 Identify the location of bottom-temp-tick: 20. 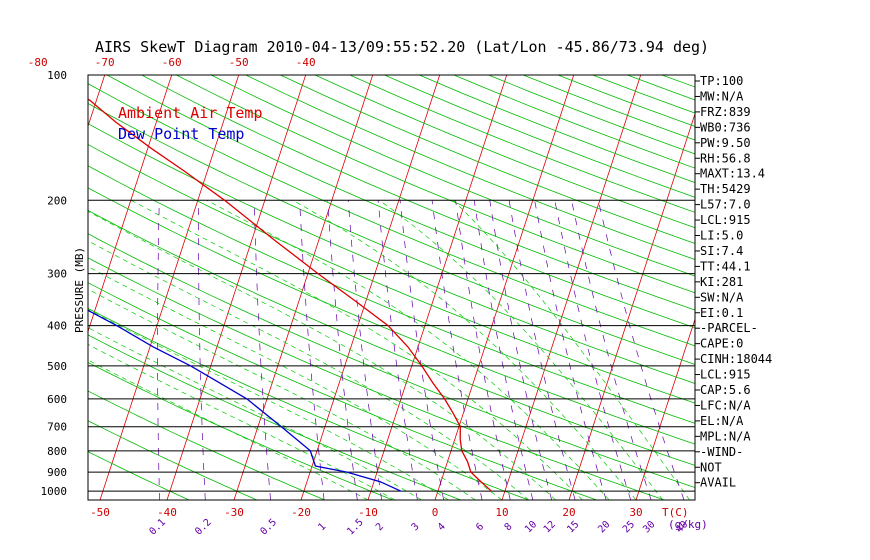
(568, 512).